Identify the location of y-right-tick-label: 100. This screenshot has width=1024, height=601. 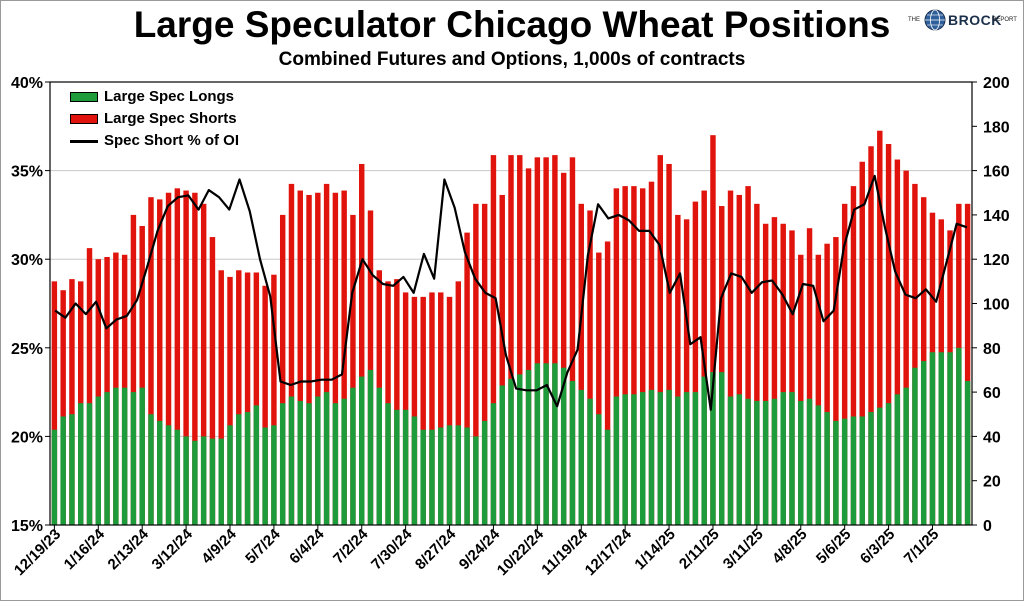
(996, 305).